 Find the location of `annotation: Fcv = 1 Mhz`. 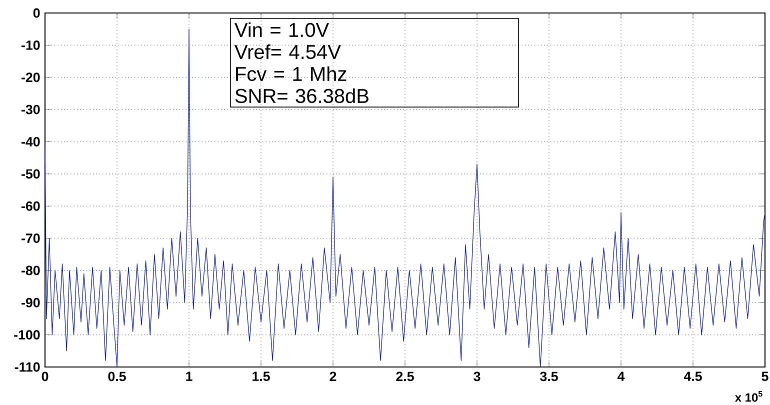

annotation: Fcv = 1 Mhz is located at coordinates (291, 74).